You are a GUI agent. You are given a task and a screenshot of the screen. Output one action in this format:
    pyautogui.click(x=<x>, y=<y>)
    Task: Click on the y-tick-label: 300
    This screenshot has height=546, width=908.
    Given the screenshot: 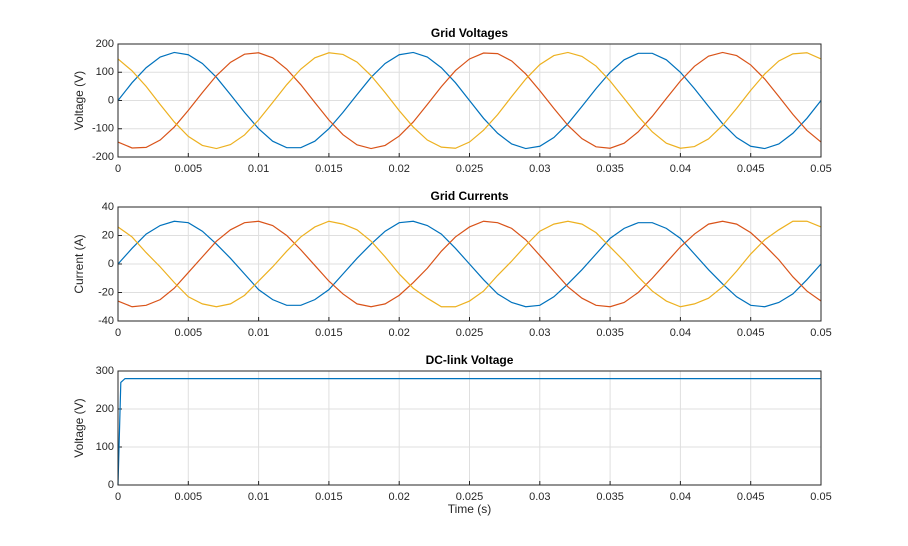 What is the action you would take?
    pyautogui.click(x=105, y=371)
    